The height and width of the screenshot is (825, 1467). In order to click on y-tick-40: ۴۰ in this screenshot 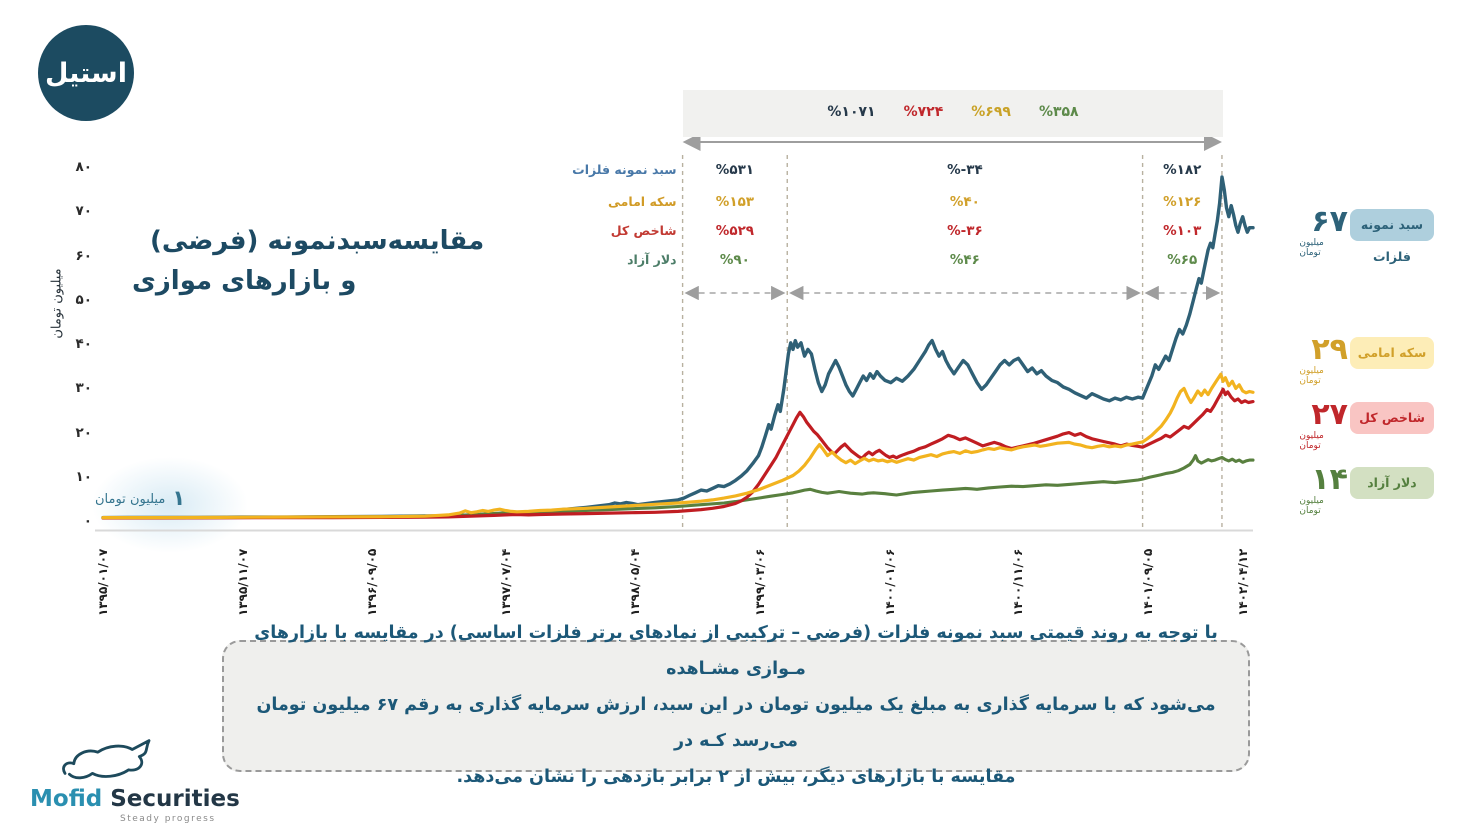, I will do `click(83, 344)`.